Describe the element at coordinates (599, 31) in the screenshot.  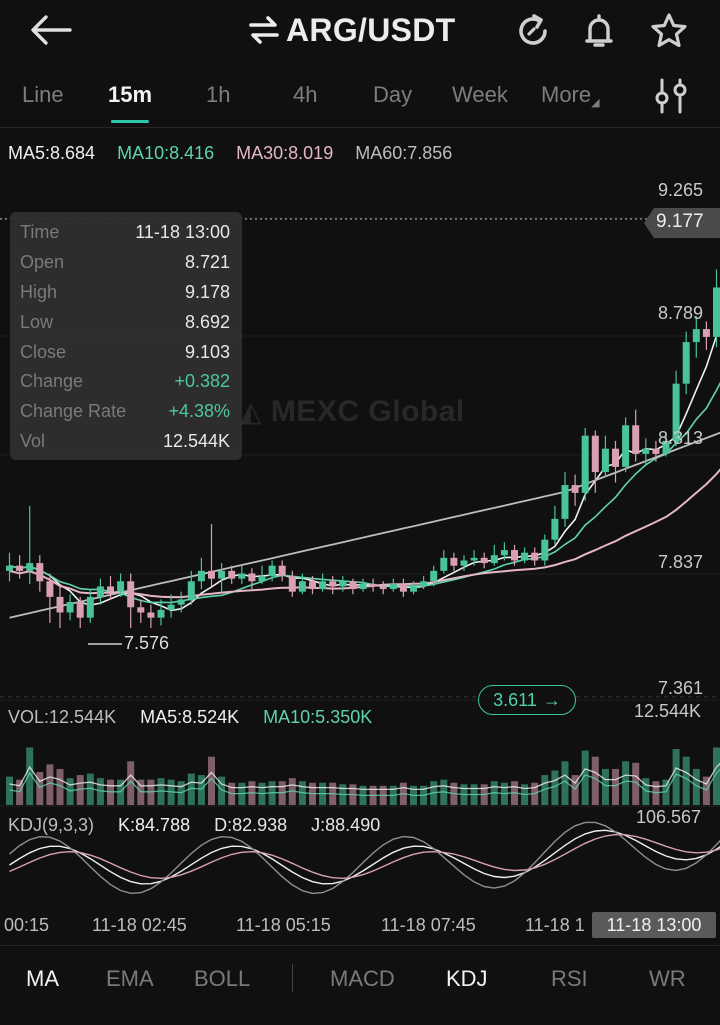
I see `bell-icon` at that location.